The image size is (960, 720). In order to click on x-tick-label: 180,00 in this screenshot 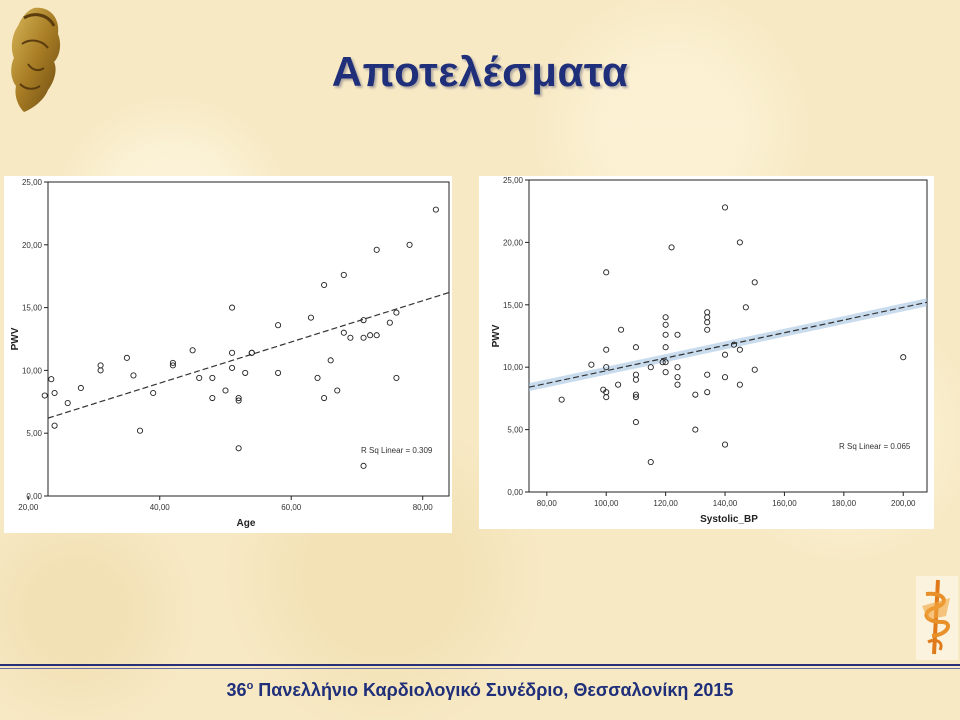, I will do `click(844, 503)`.